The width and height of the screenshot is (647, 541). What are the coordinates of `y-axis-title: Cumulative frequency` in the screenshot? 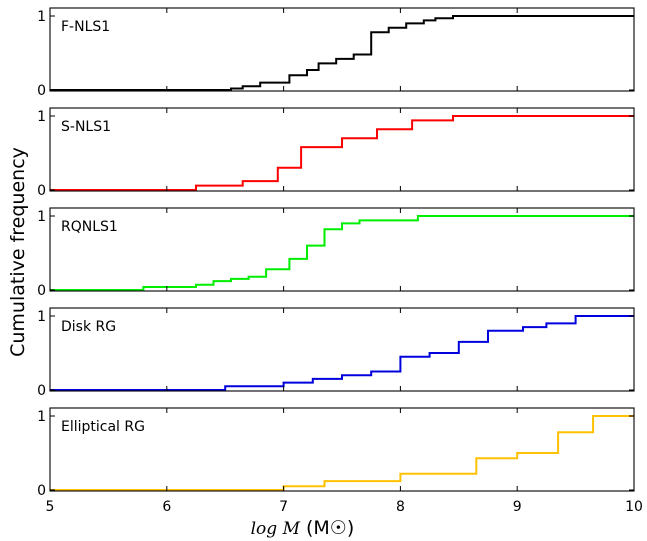 It's located at (18, 252).